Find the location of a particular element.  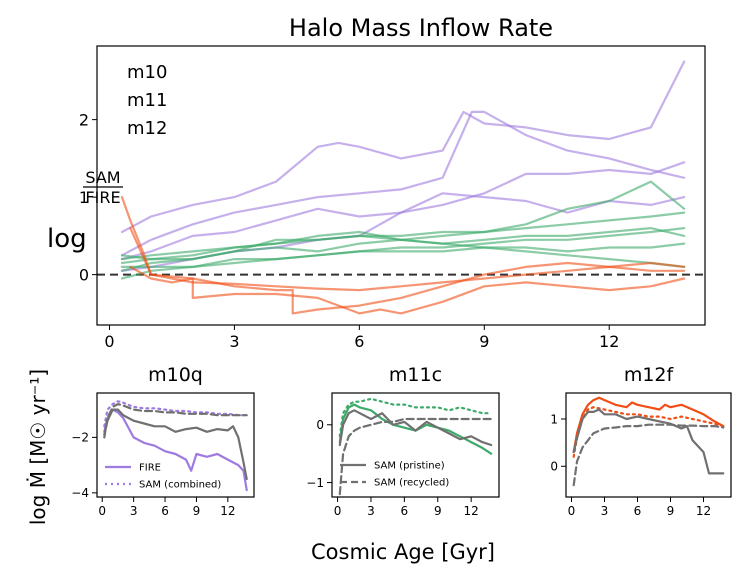

series-line-m10q-fire is located at coordinates (175, 450).